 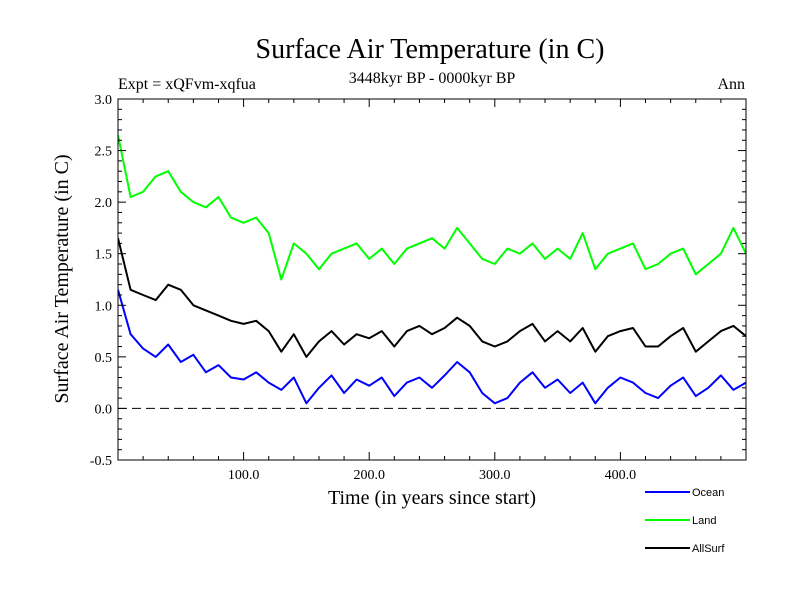 What do you see at coordinates (104, 152) in the screenshot?
I see `y-tick-label: 2.5` at bounding box center [104, 152].